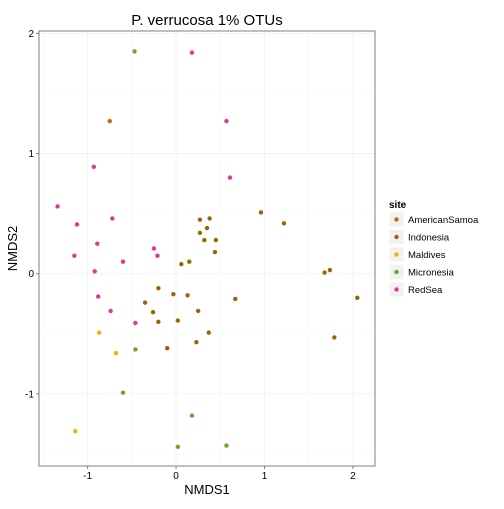 The width and height of the screenshot is (504, 509). What do you see at coordinates (29, 394) in the screenshot?
I see `y-tick-label: -1` at bounding box center [29, 394].